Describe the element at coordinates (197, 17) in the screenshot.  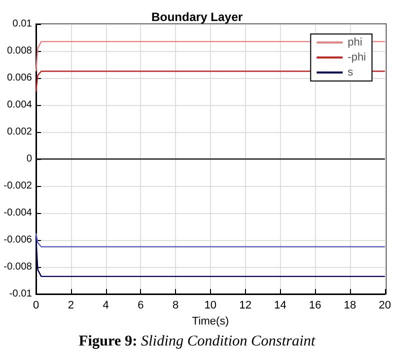
I see `chart-title: Boundary Layer` at that location.